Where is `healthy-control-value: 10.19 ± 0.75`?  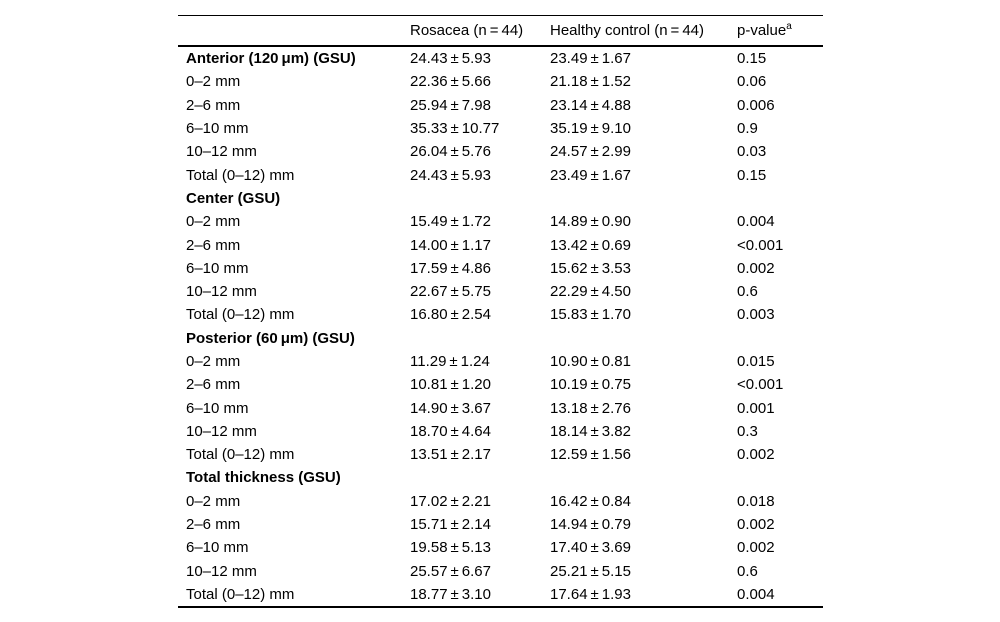 healthy-control-value: 10.19 ± 0.75 is located at coordinates (590, 385).